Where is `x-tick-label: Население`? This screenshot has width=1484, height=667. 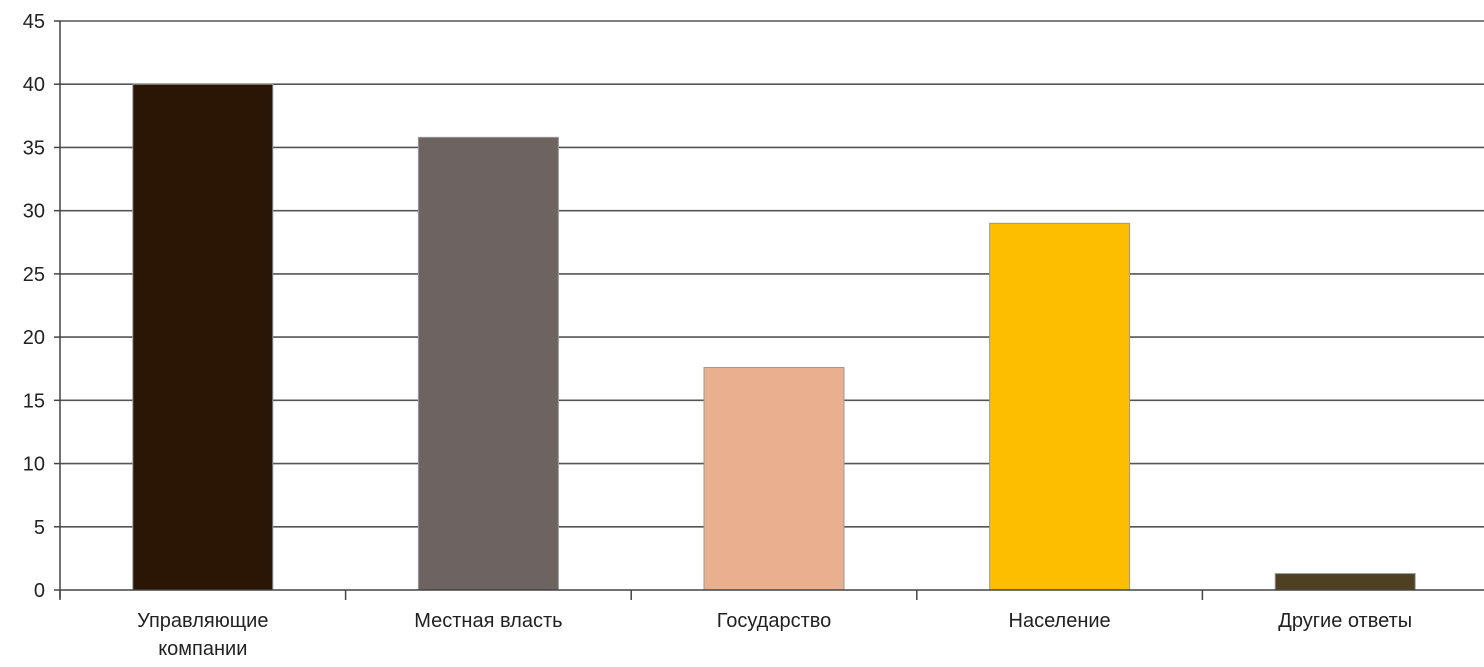 x-tick-label: Население is located at coordinates (1060, 621).